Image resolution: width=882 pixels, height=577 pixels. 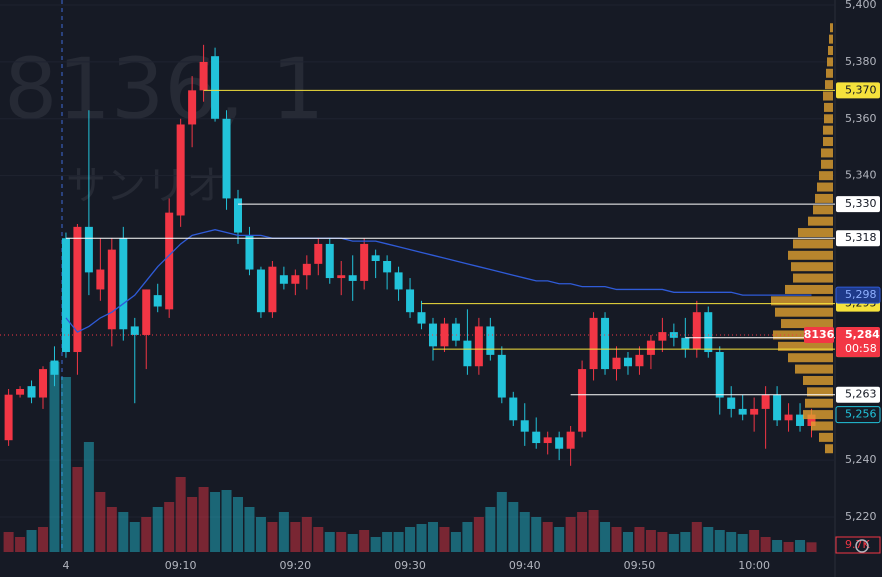 I want to click on volume-label-box, so click(x=858, y=545).